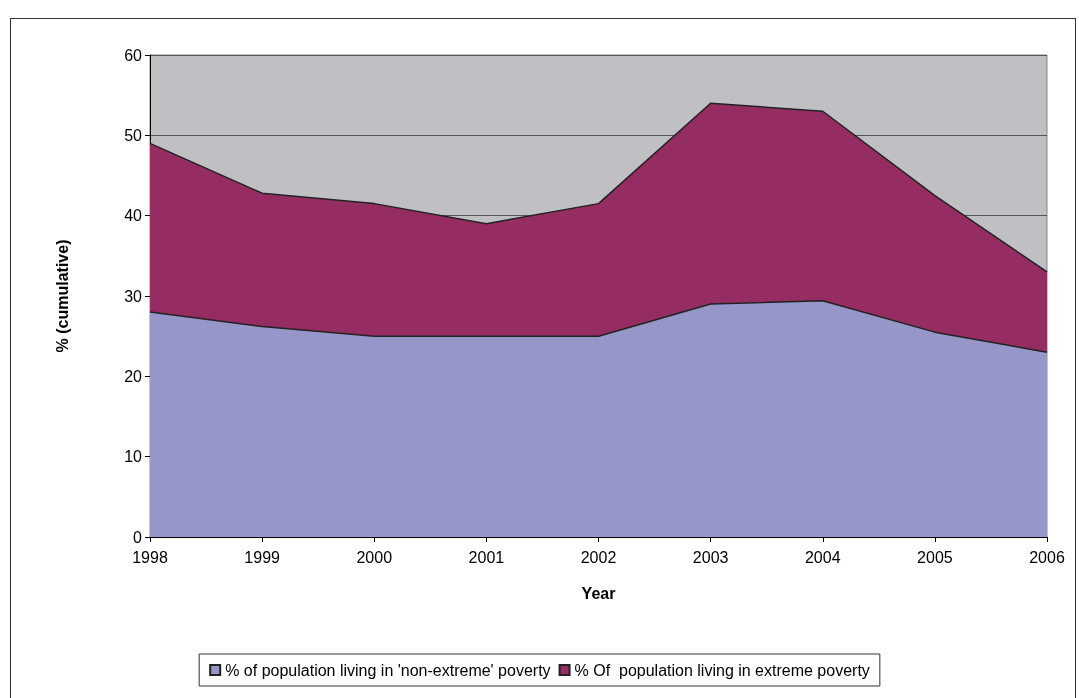  What do you see at coordinates (138, 537) in the screenshot?
I see `y-tick-label: 0` at bounding box center [138, 537].